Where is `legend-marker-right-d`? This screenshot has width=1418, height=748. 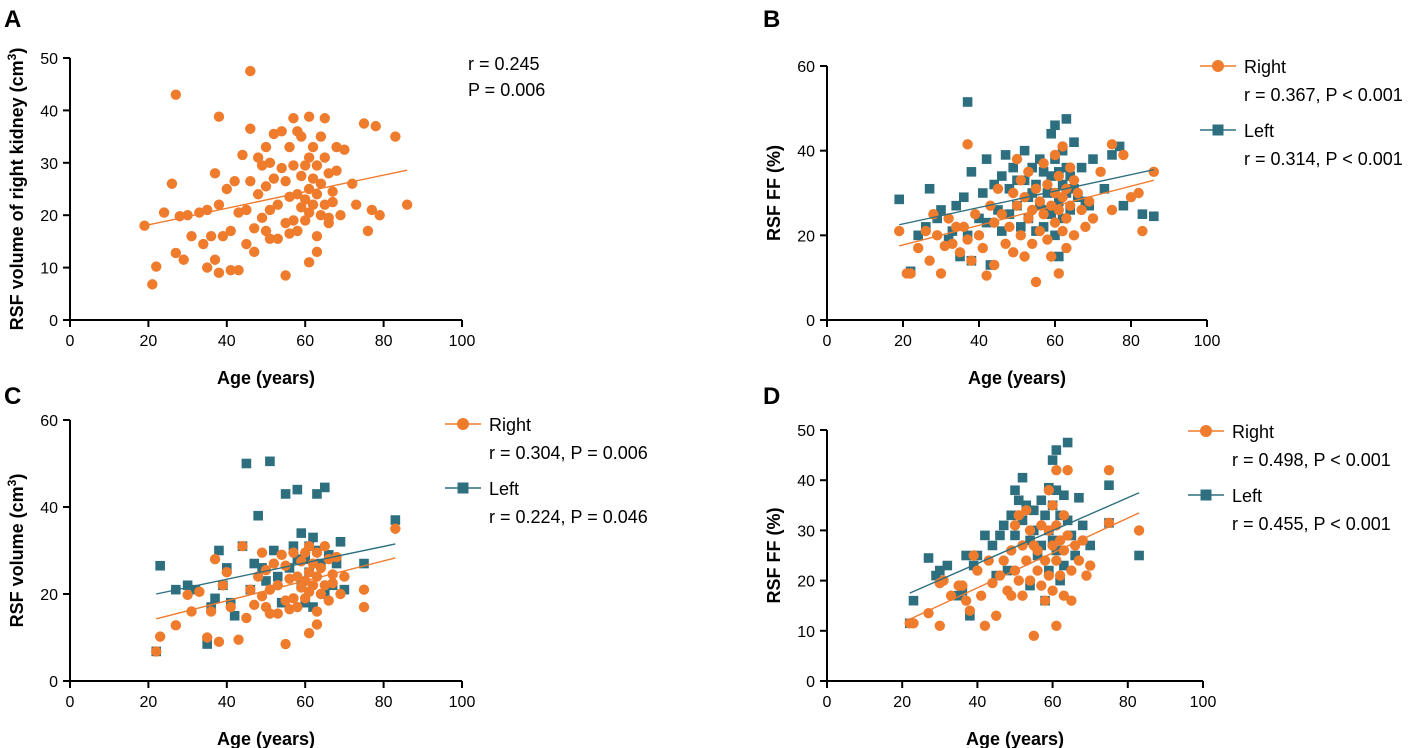 legend-marker-right-d is located at coordinates (1206, 431).